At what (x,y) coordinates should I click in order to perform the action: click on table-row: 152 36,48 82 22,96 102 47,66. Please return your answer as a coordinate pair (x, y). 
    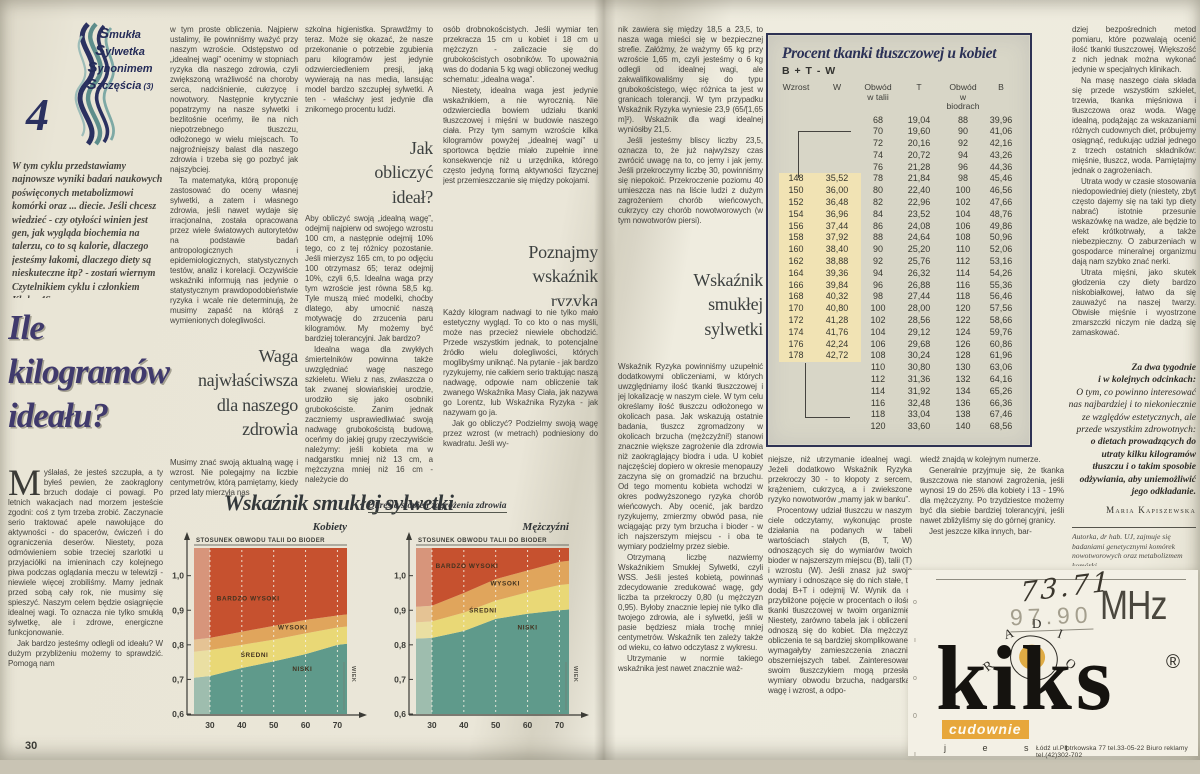
    Looking at the image, I should click on (899, 203).